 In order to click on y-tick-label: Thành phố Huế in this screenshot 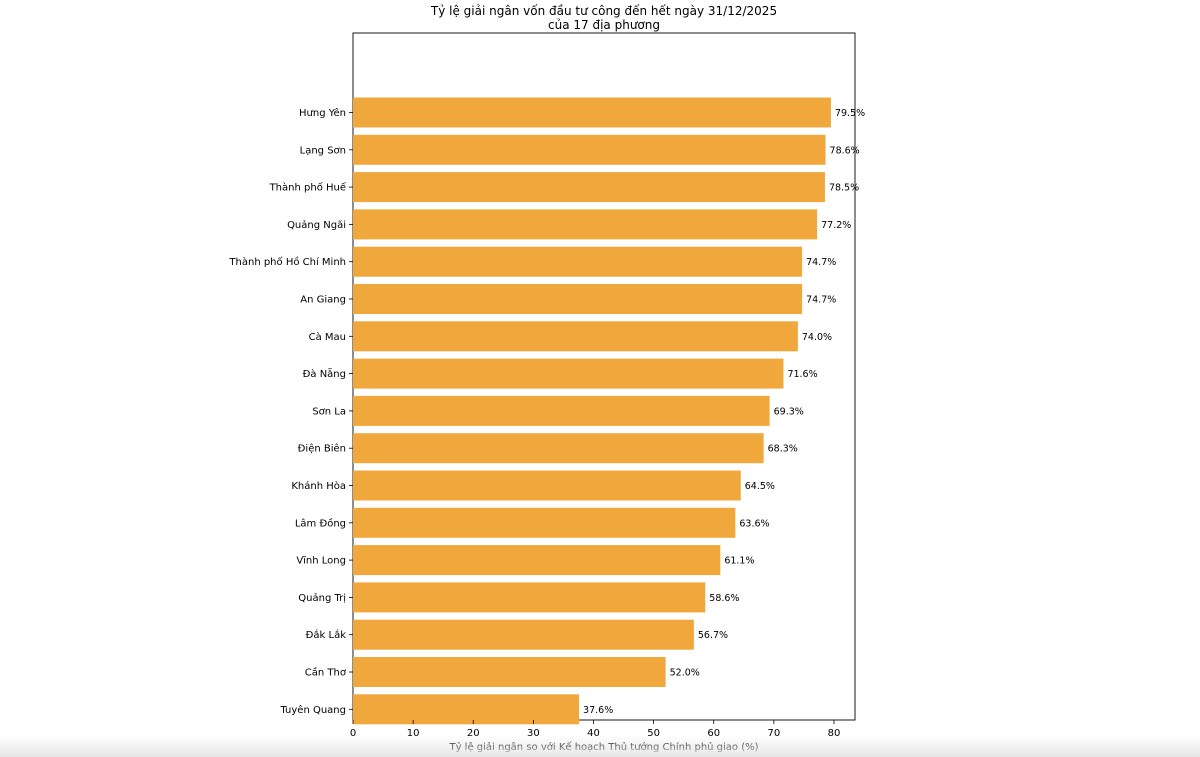, I will do `click(308, 188)`.